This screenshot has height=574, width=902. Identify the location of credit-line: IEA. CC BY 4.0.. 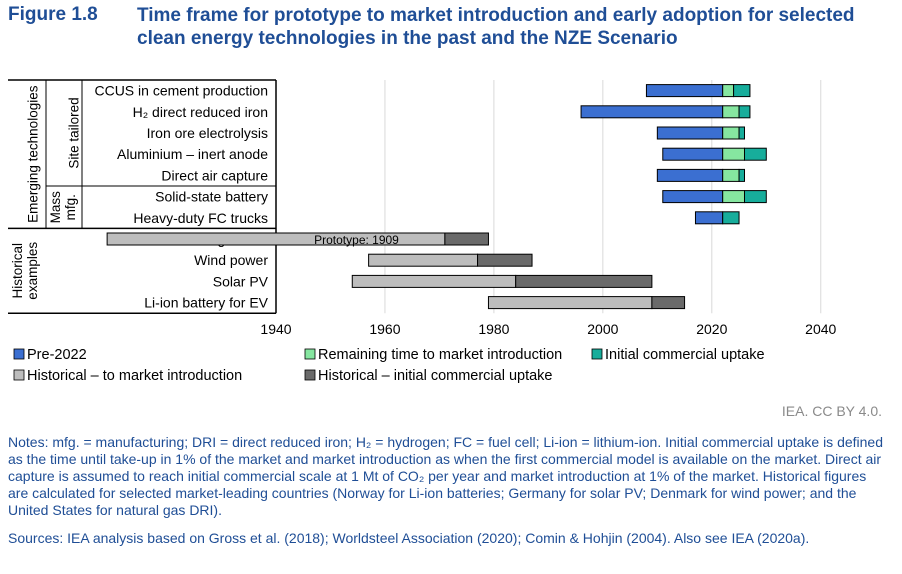
(831, 411).